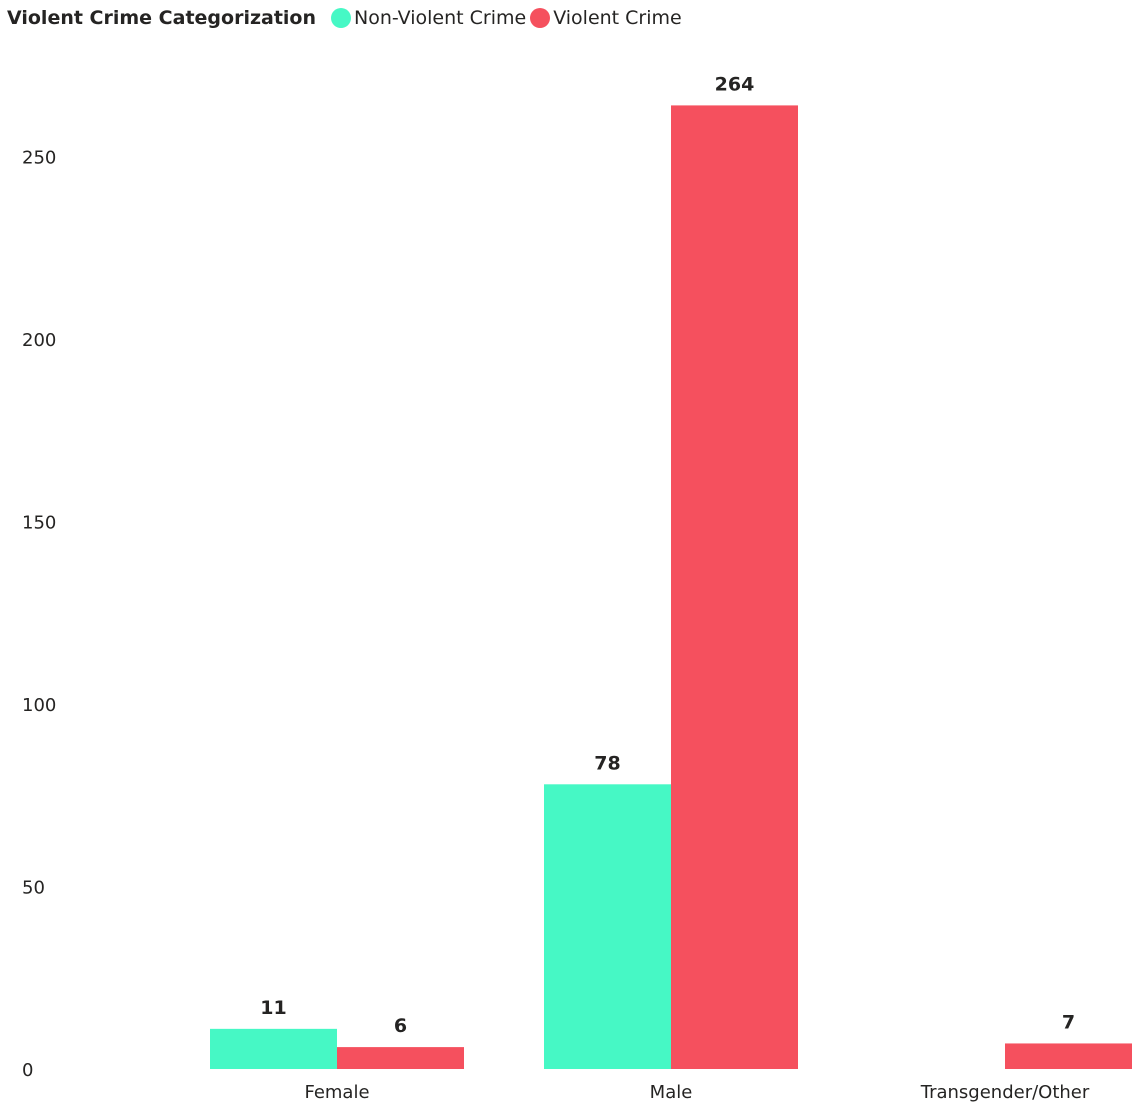  I want to click on data-label-violent-crime-male: 264, so click(735, 84).